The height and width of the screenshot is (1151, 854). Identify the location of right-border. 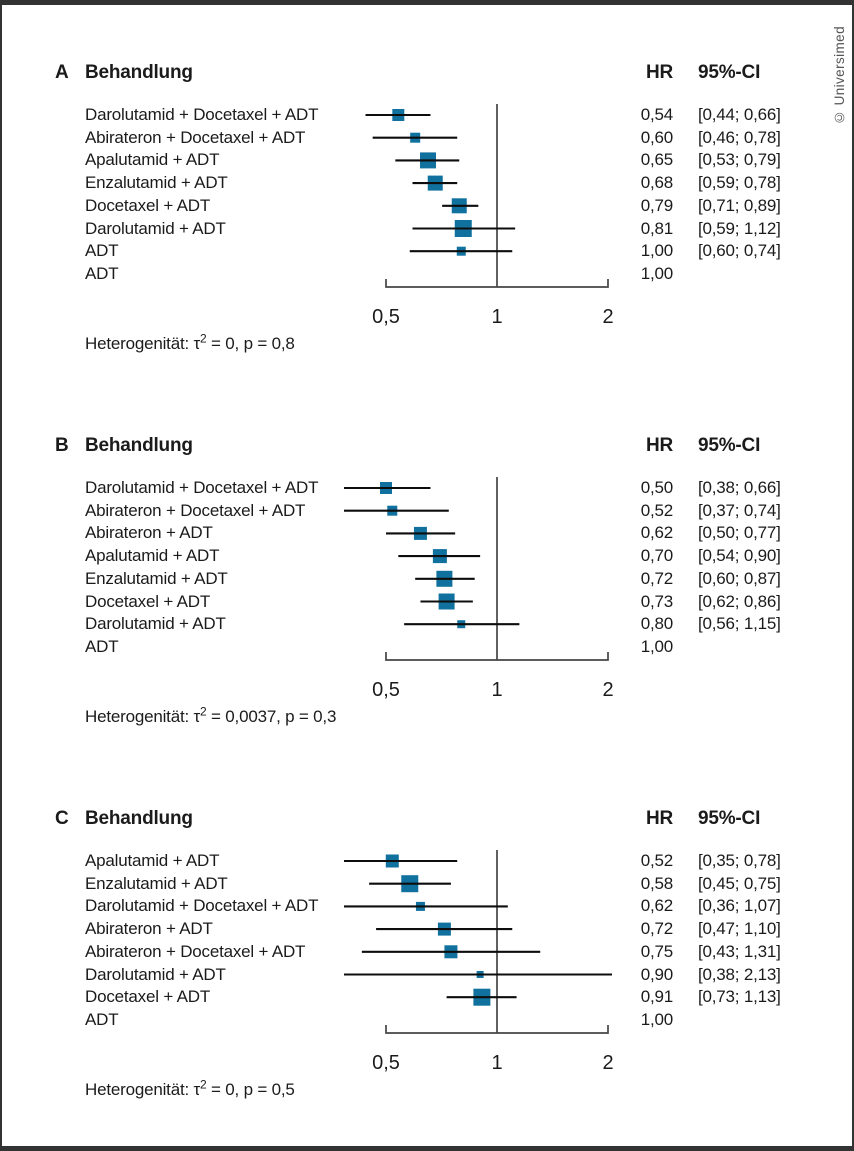
(853, 575).